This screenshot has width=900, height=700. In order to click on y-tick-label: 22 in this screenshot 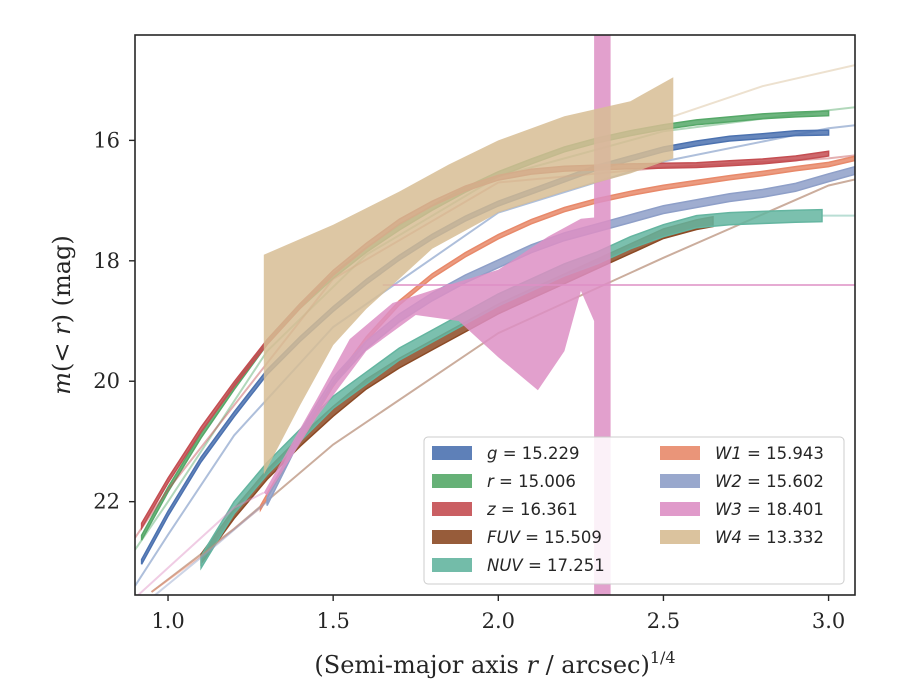, I will do `click(106, 502)`.